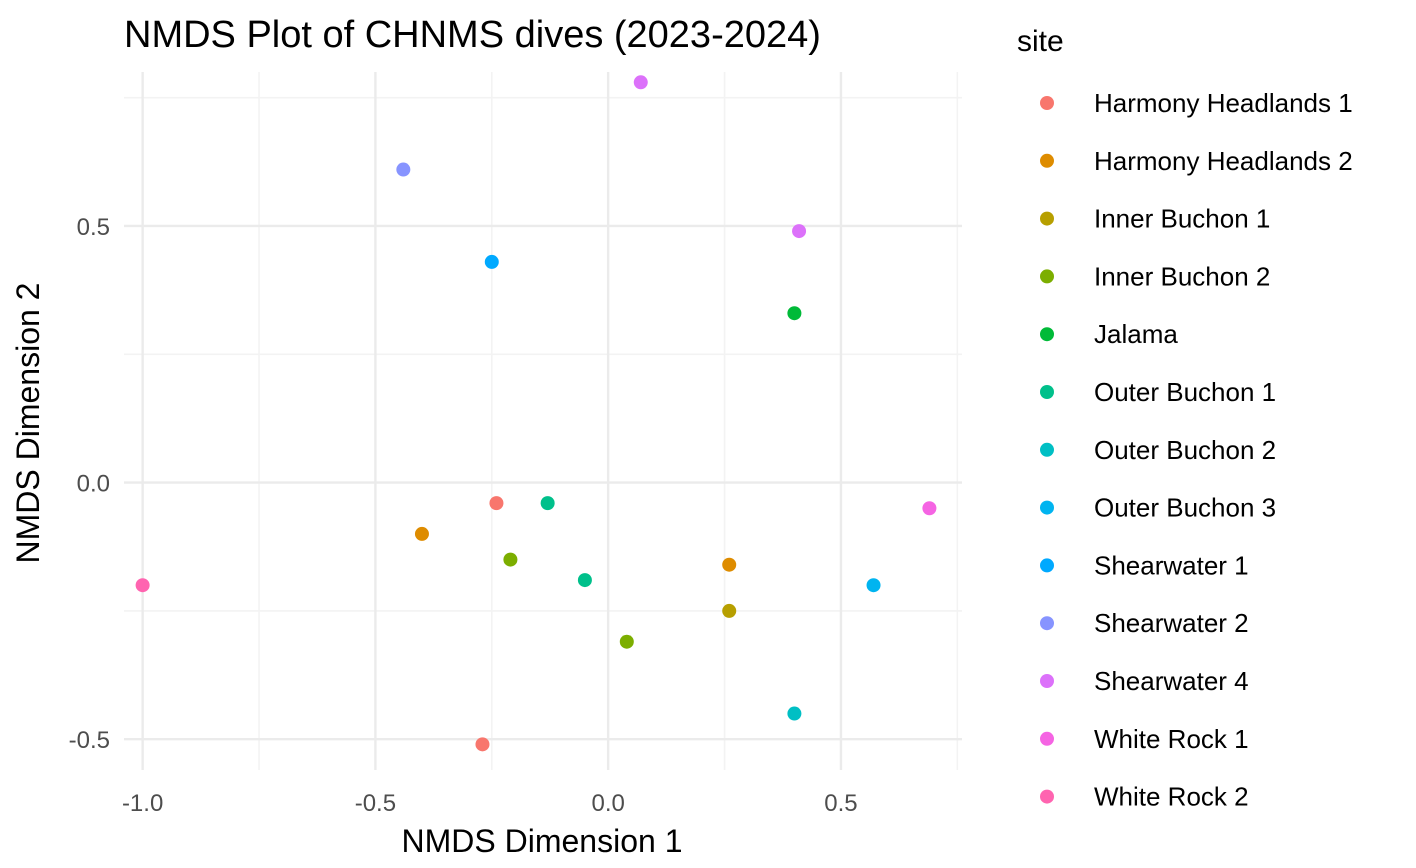 The width and height of the screenshot is (1416, 868). Describe the element at coordinates (93, 227) in the screenshot. I see `y-tick-label: 0.5` at that location.